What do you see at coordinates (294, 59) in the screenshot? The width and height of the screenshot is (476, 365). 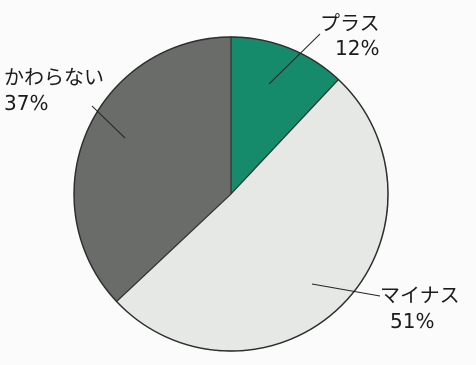 I see `leader-line-plus` at bounding box center [294, 59].